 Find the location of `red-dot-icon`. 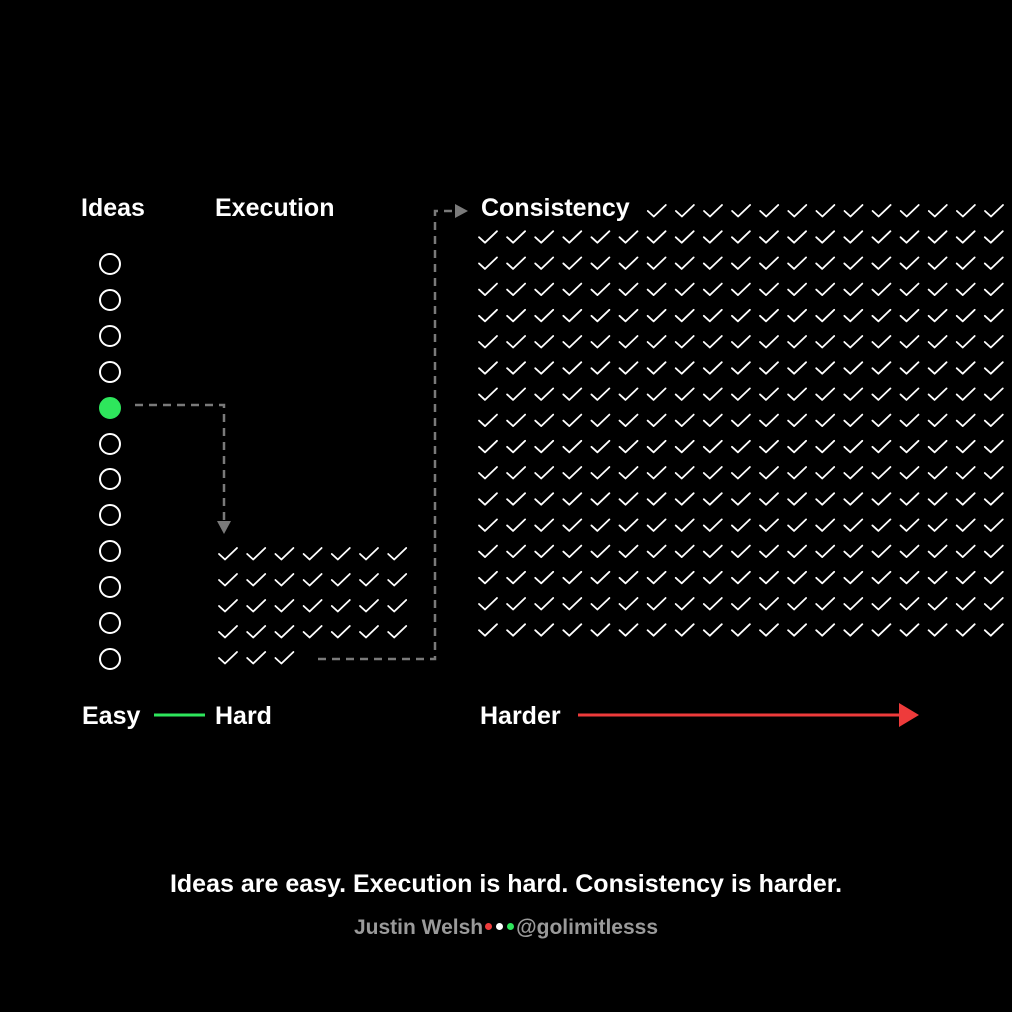

red-dot-icon is located at coordinates (489, 926).